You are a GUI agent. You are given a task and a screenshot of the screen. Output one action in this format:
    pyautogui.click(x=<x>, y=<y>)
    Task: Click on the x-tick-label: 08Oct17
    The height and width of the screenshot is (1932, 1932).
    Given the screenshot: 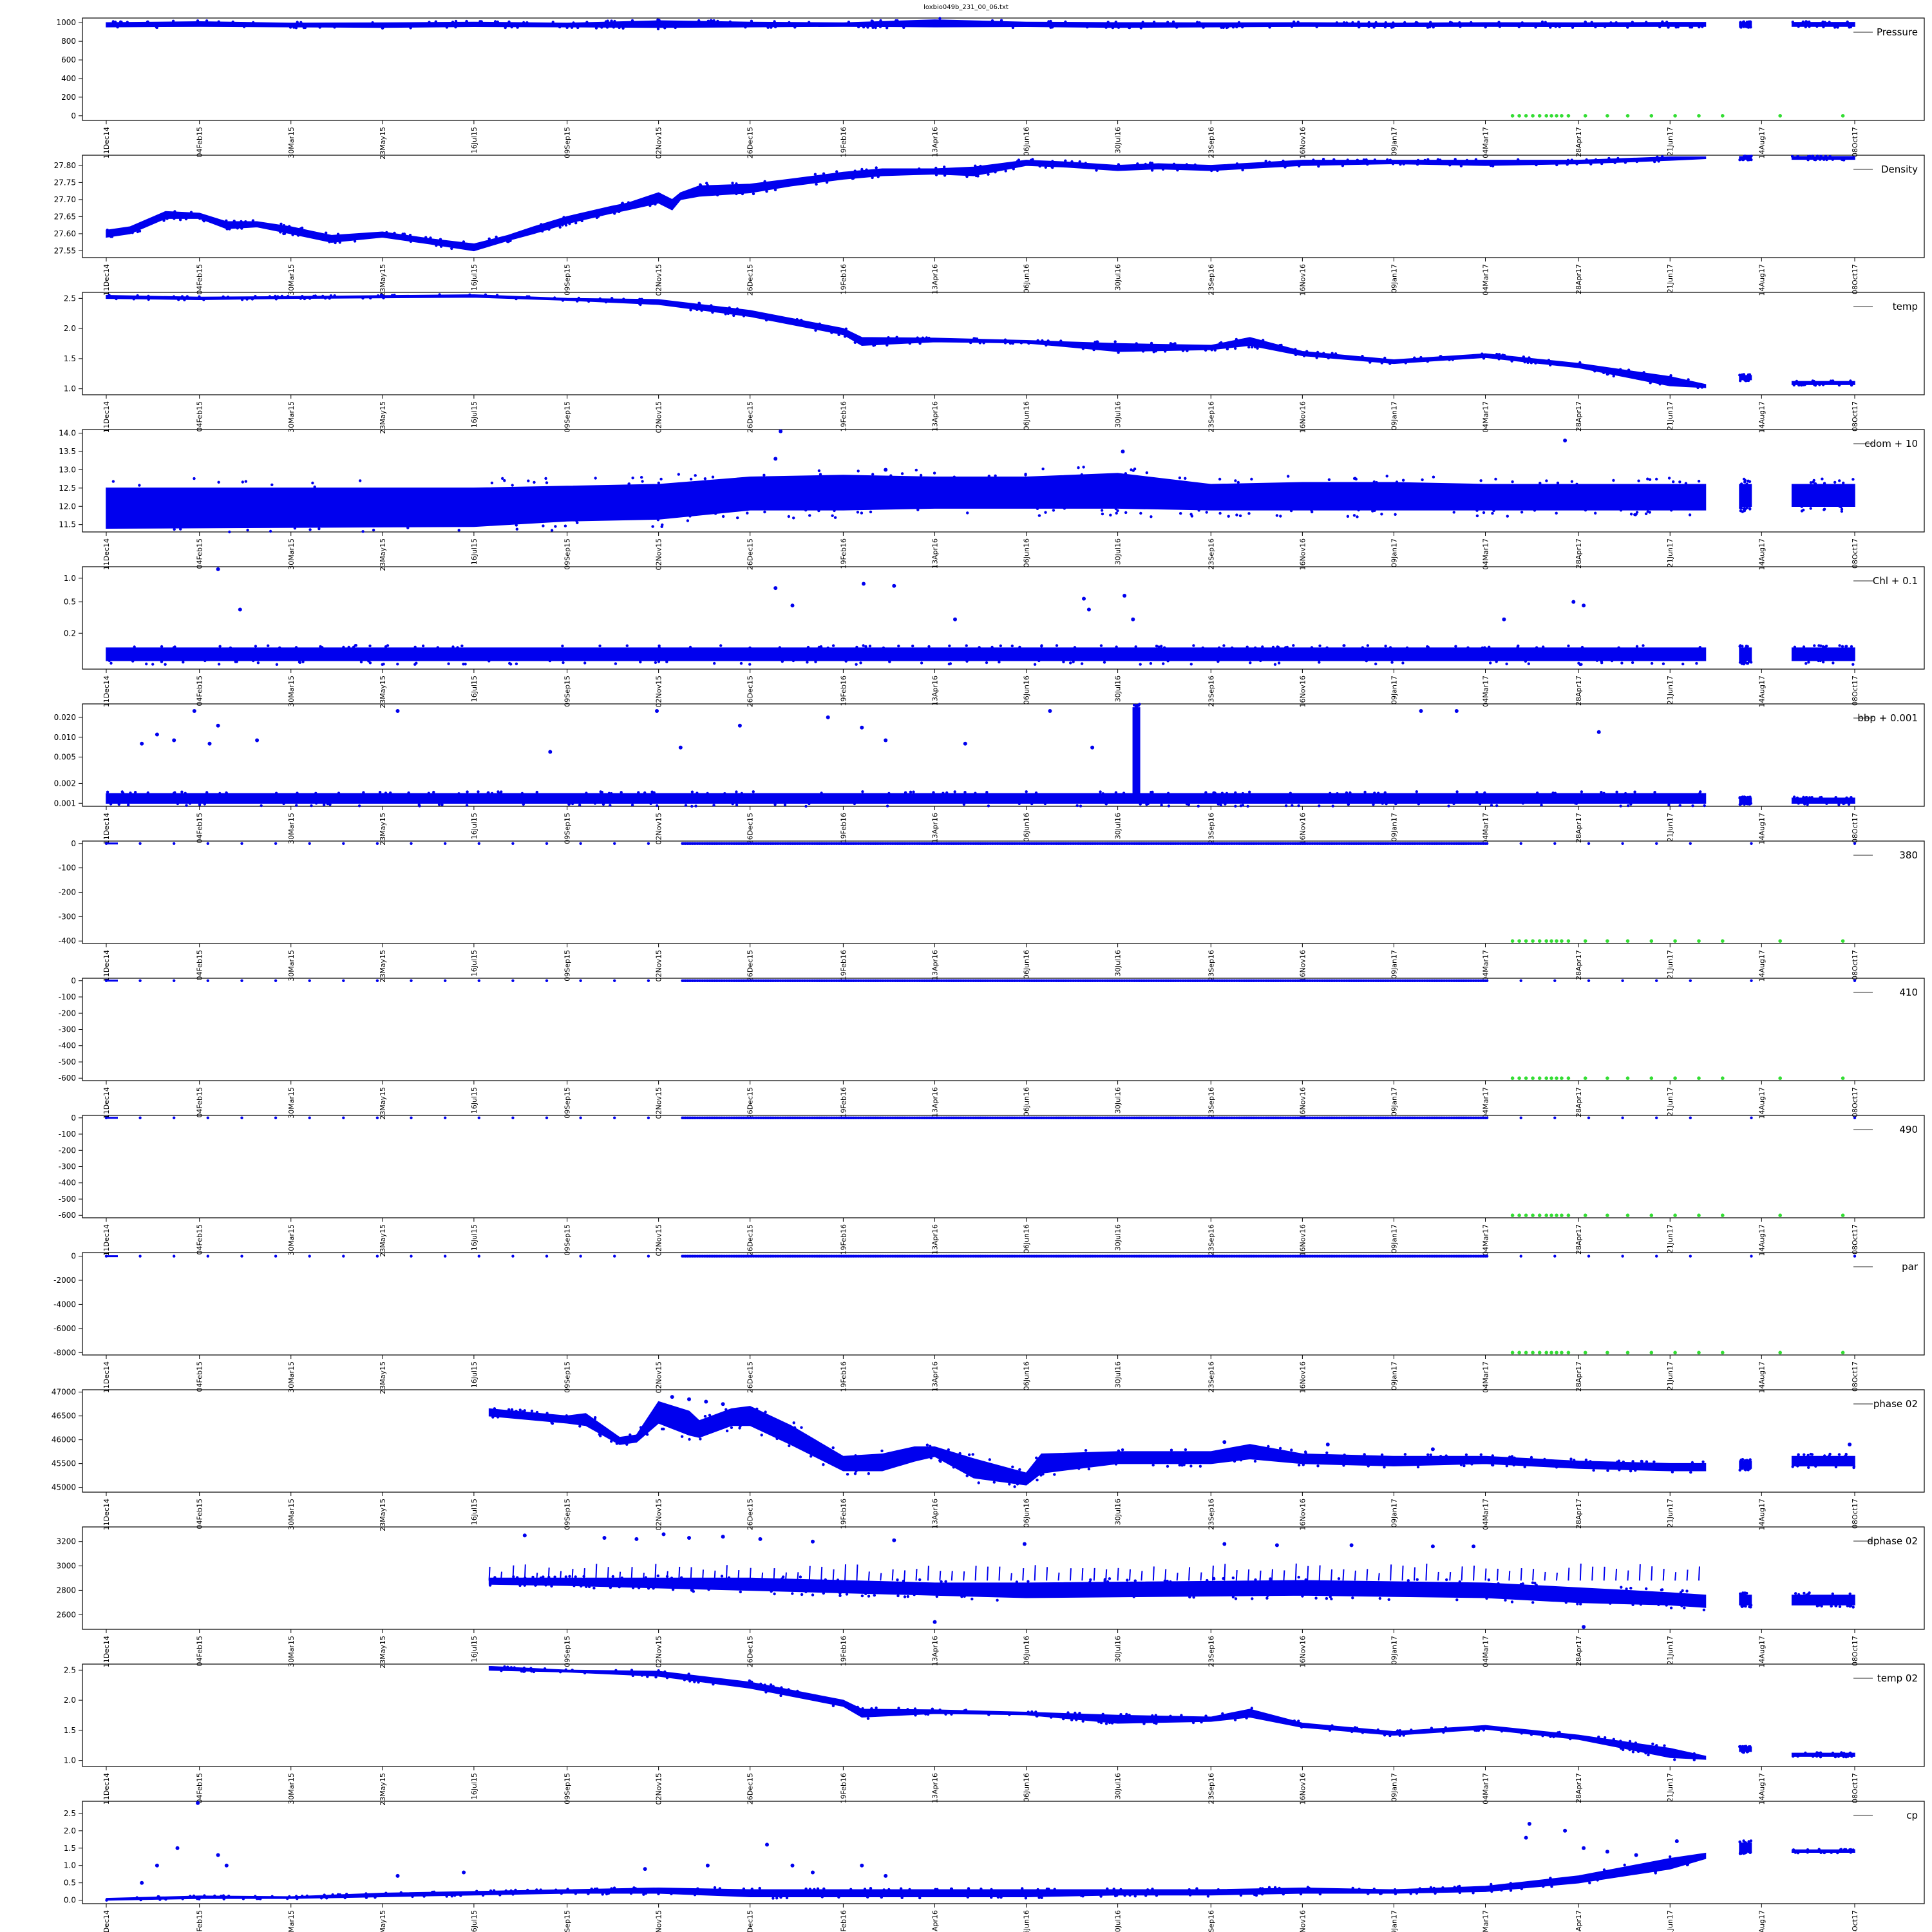 What is the action you would take?
    pyautogui.click(x=1855, y=691)
    